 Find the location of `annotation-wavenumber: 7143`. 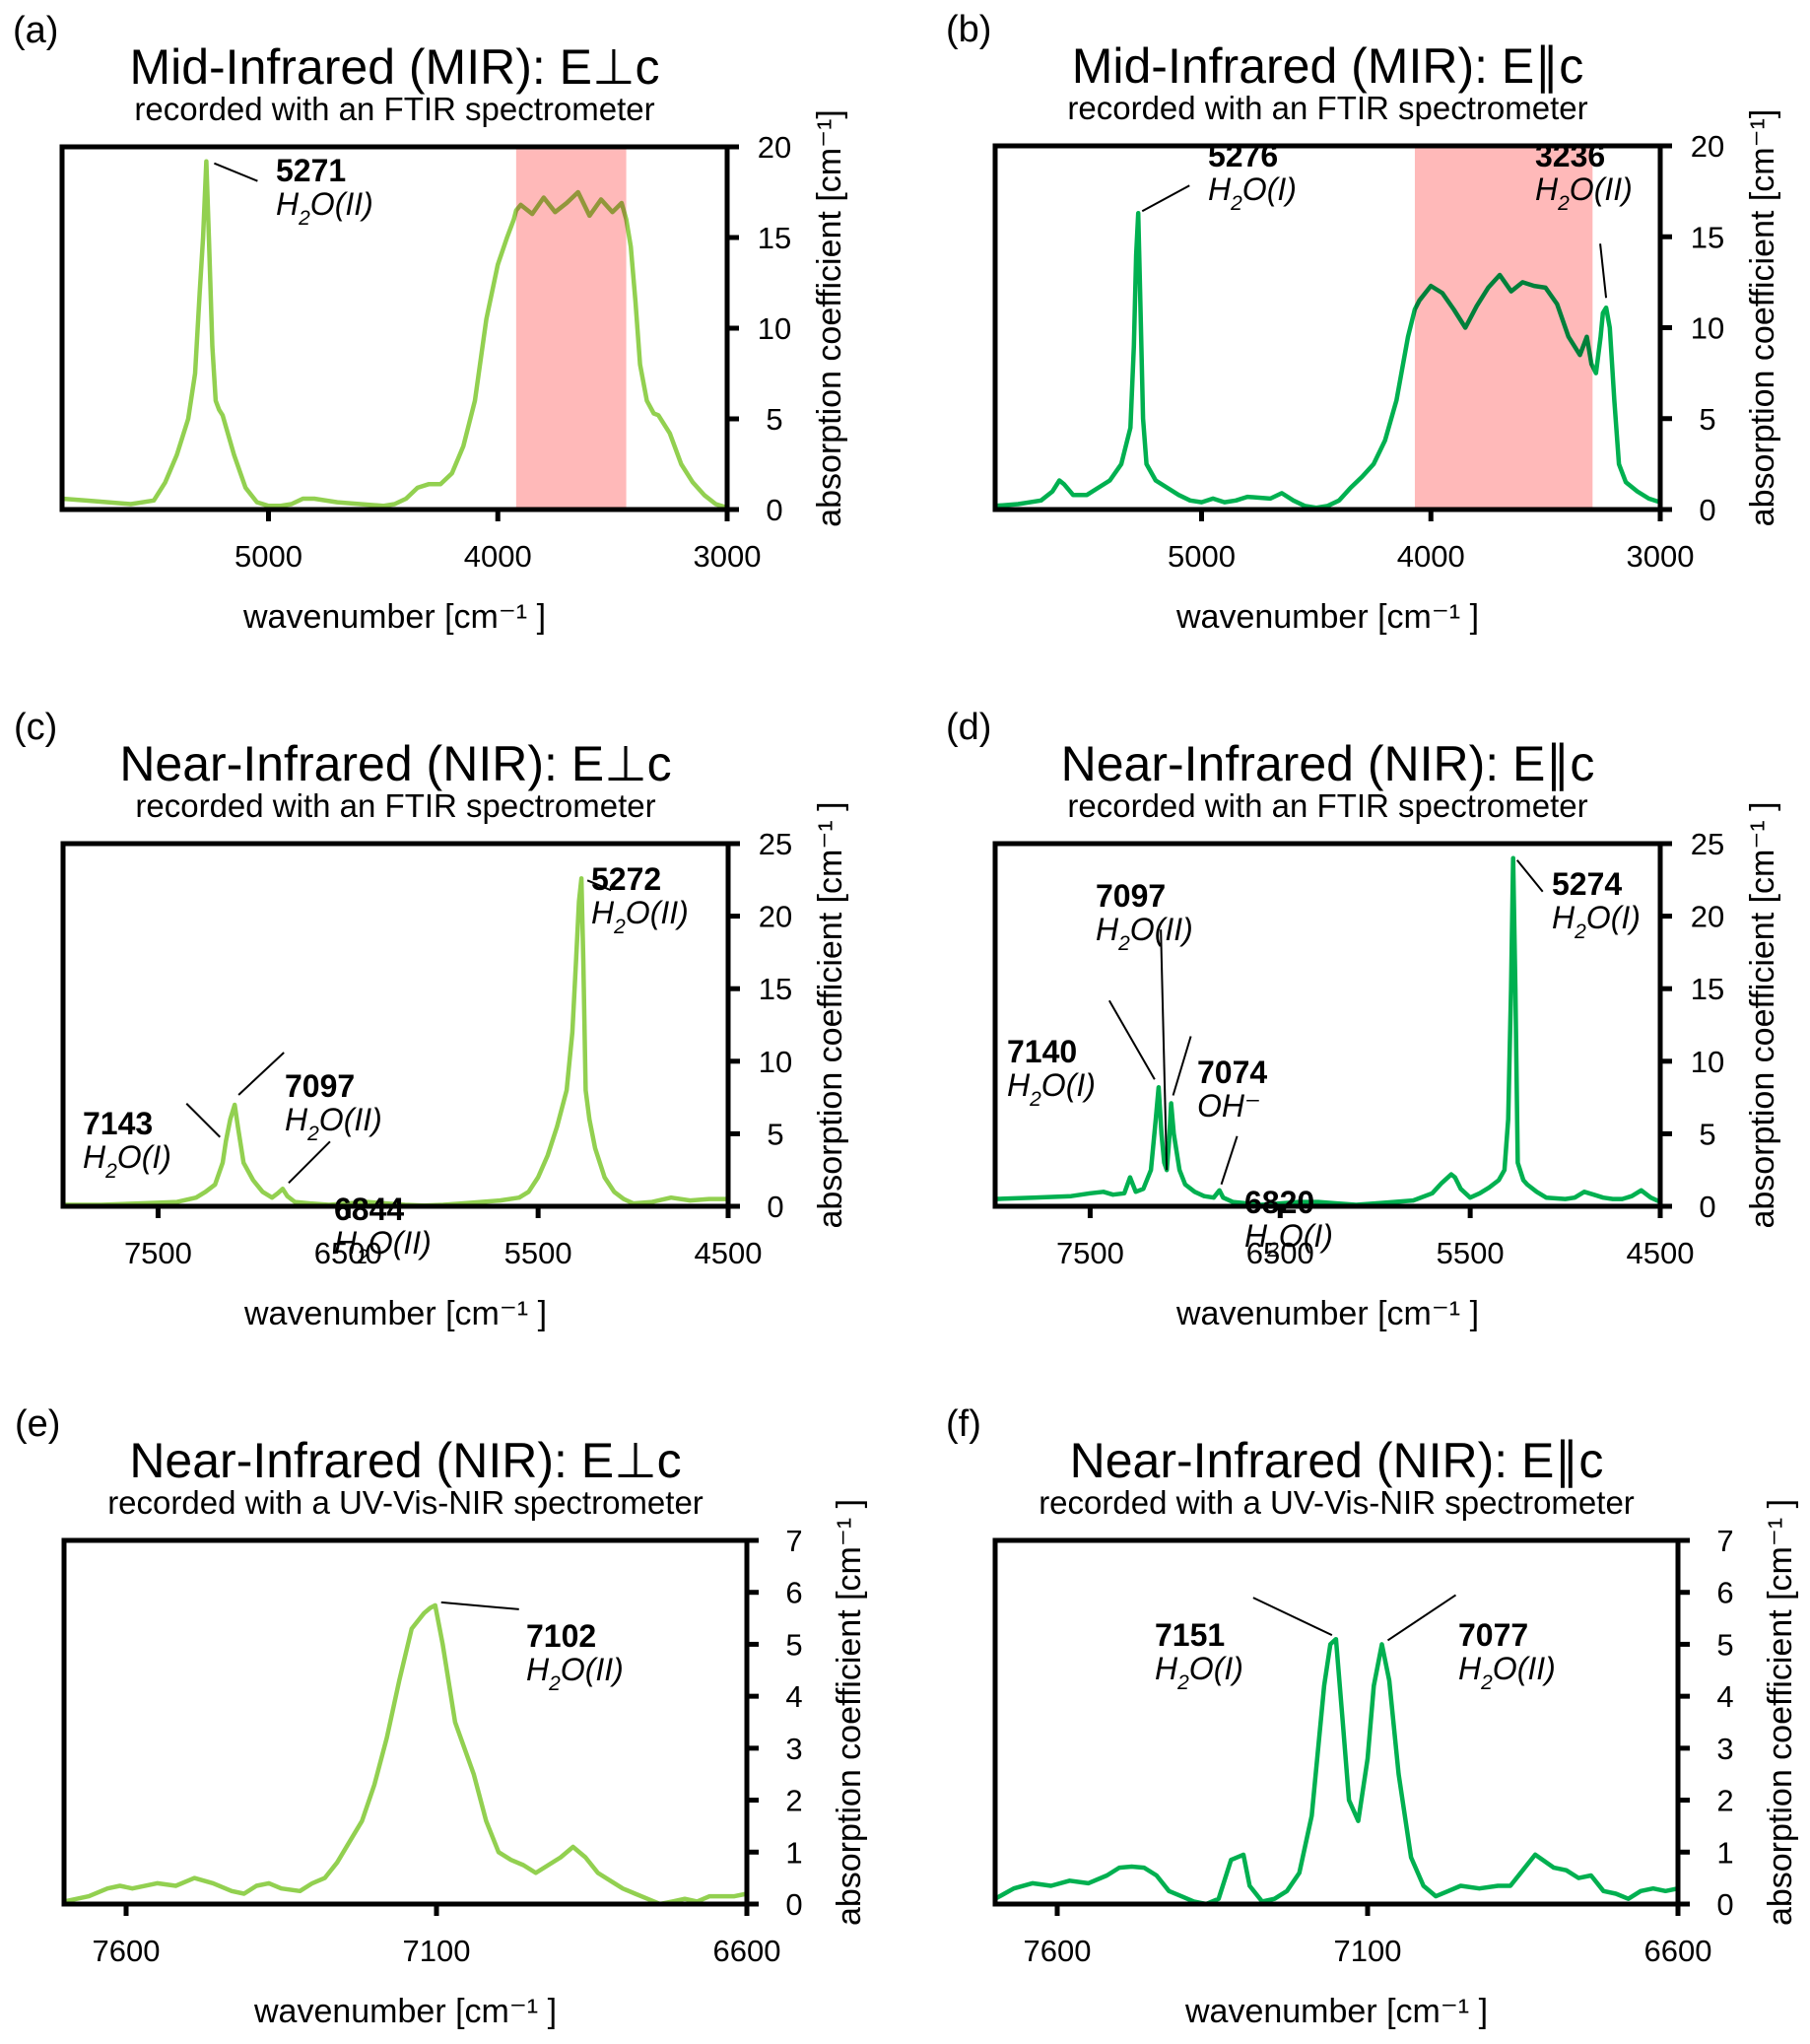

annotation-wavenumber: 7143 is located at coordinates (118, 1123).